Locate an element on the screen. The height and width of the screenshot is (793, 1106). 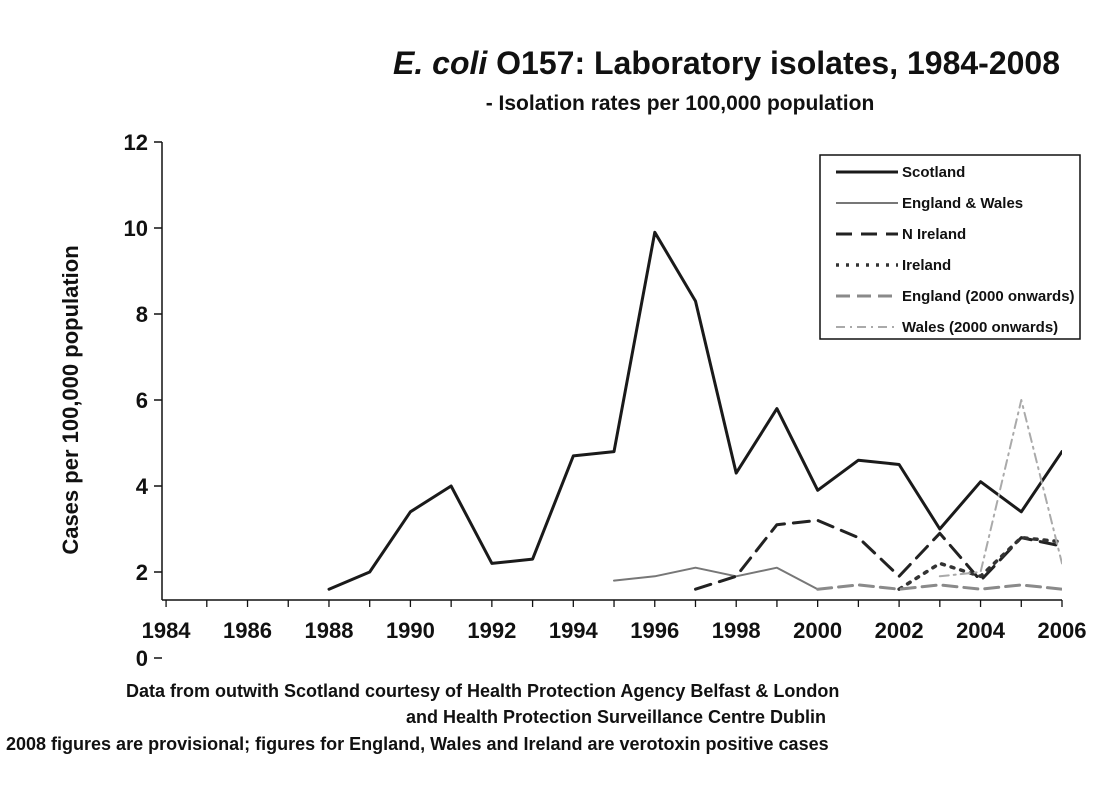
series-line-n-ireland is located at coordinates (878, 554).